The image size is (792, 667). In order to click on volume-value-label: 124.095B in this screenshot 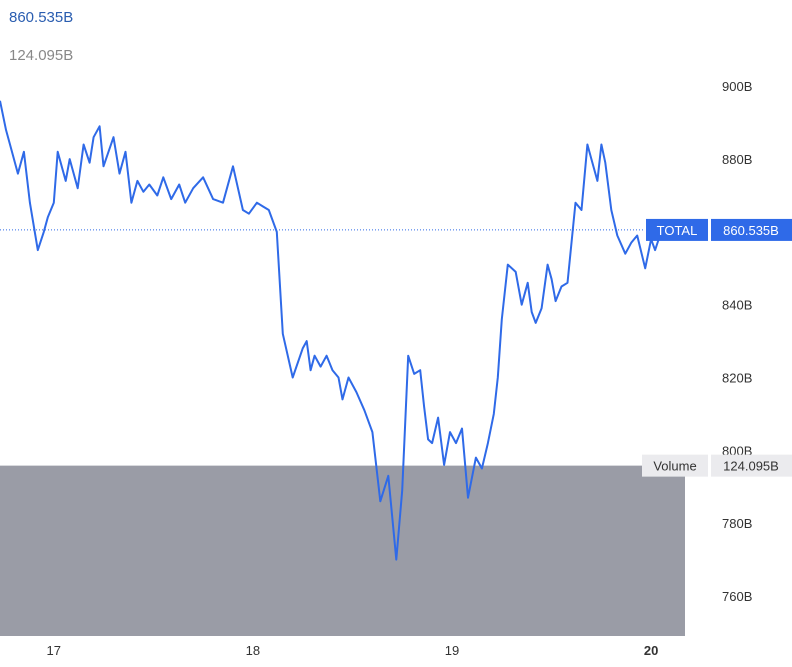, I will do `click(41, 55)`.